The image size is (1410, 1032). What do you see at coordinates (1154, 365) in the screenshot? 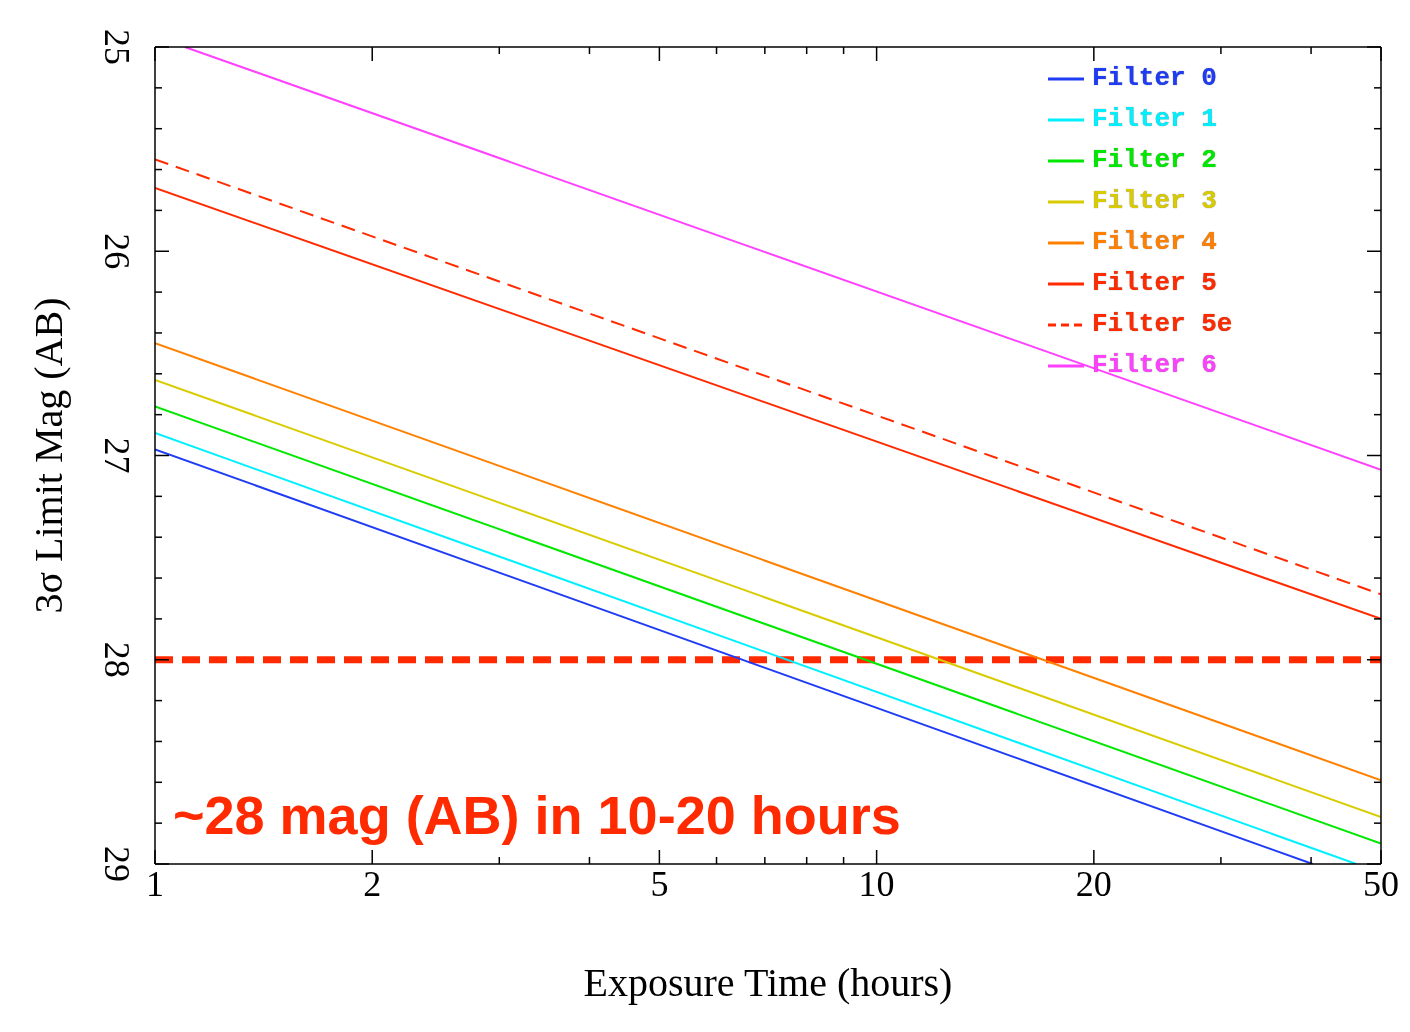
I see `legend-label: Filter 6` at bounding box center [1154, 365].